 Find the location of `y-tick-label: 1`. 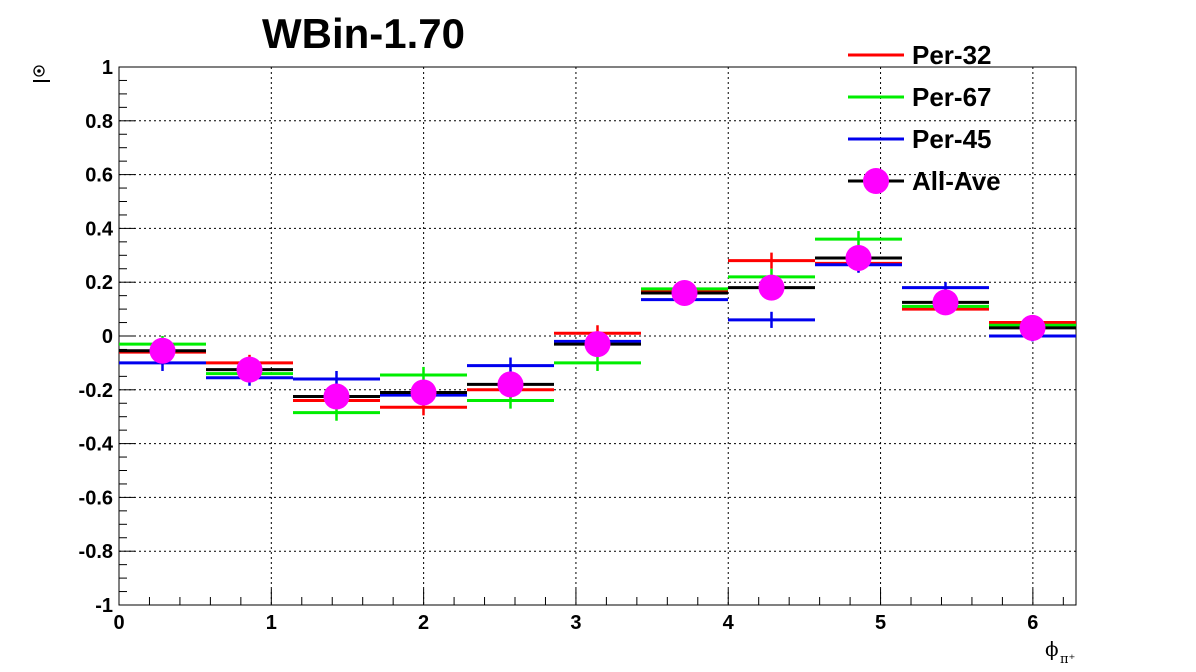

y-tick-label: 1 is located at coordinates (107, 68).